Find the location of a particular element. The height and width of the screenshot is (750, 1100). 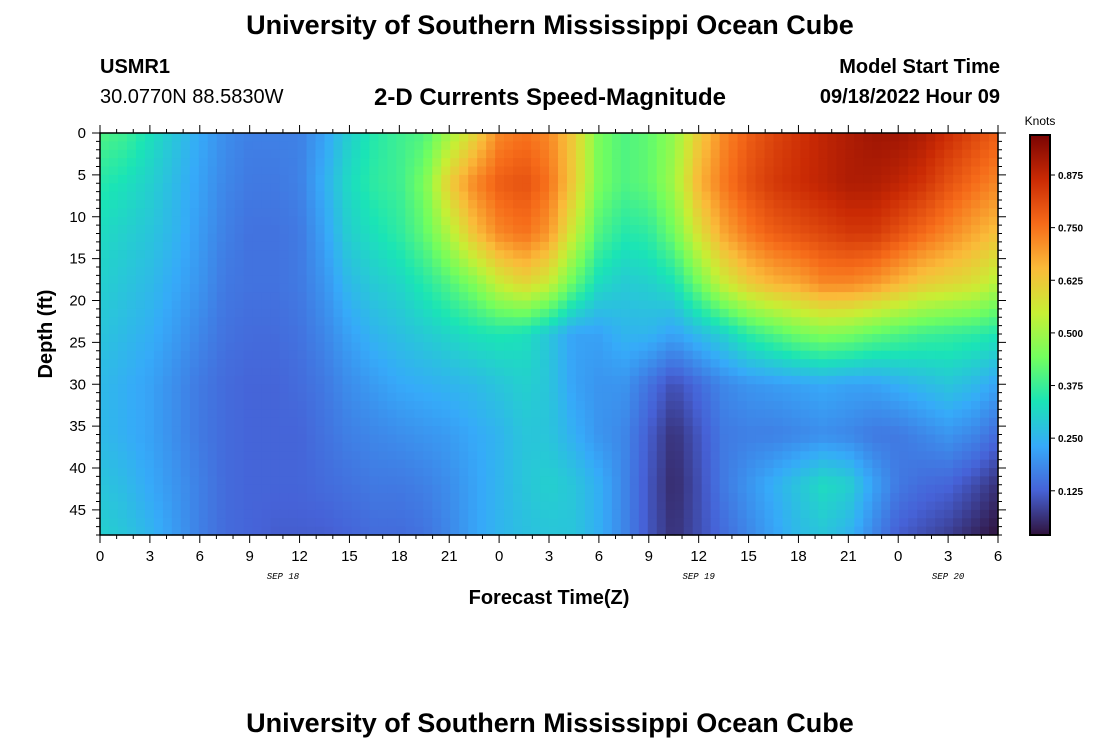

model-start-time: 09/18/2022 Hour 09 is located at coordinates (909, 97).